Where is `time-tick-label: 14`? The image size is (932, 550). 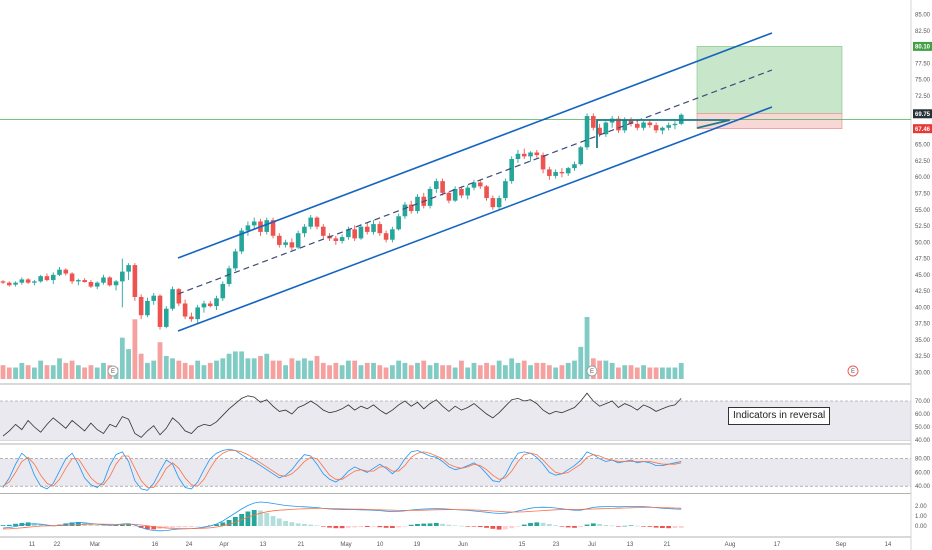 time-tick-label: 14 is located at coordinates (888, 545).